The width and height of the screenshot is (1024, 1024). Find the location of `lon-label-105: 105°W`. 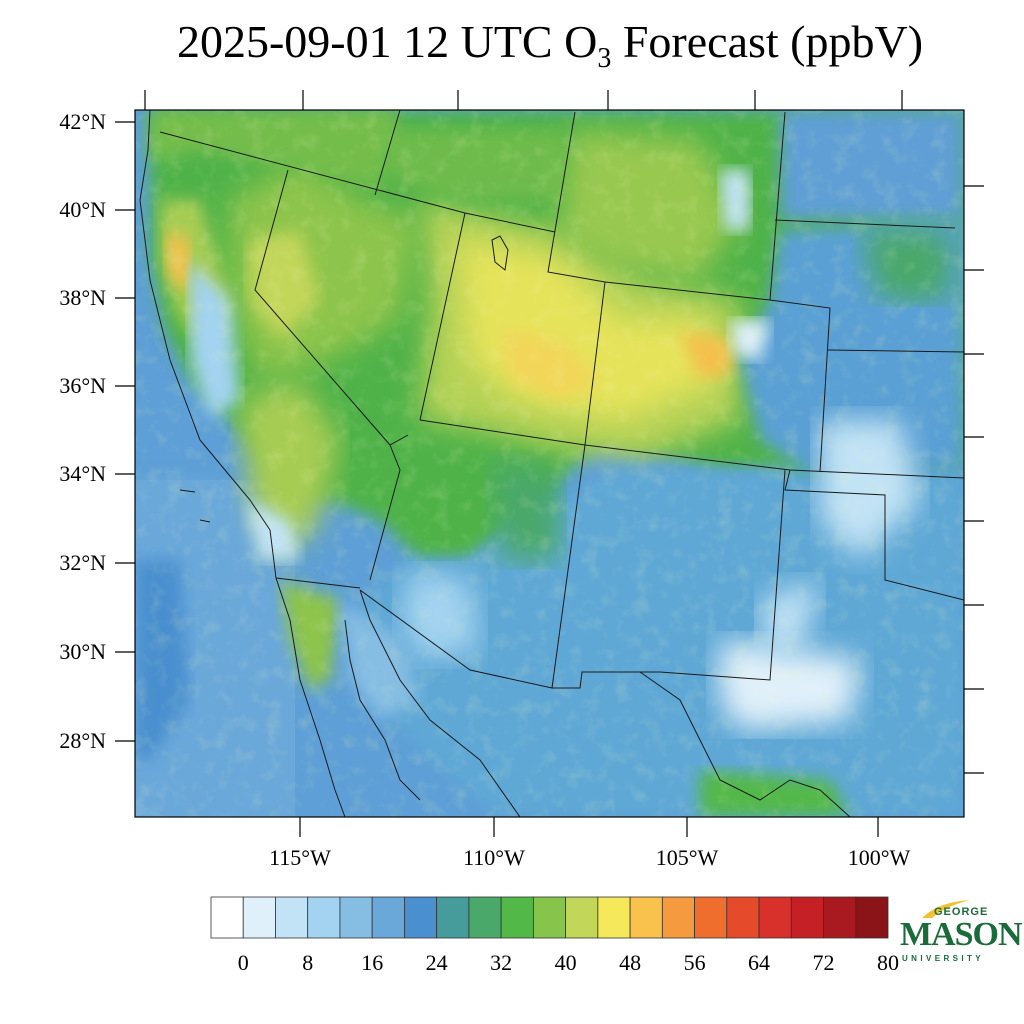

lon-label-105: 105°W is located at coordinates (687, 857).